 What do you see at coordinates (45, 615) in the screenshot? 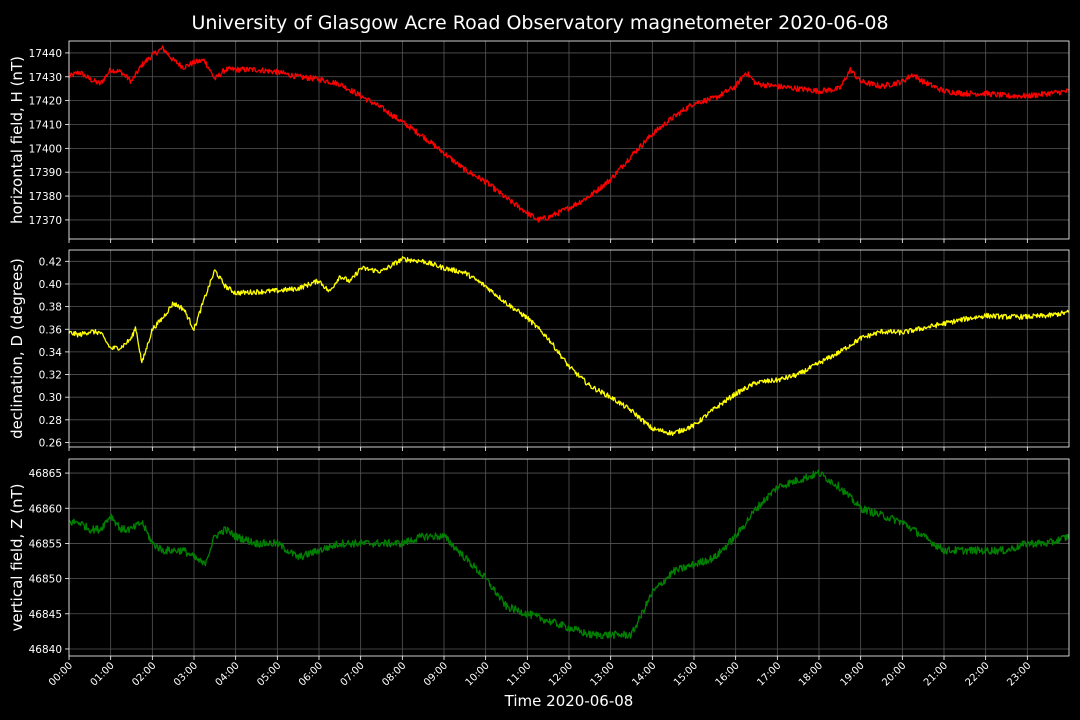
I see `y-tick-label: 46845` at bounding box center [45, 615].